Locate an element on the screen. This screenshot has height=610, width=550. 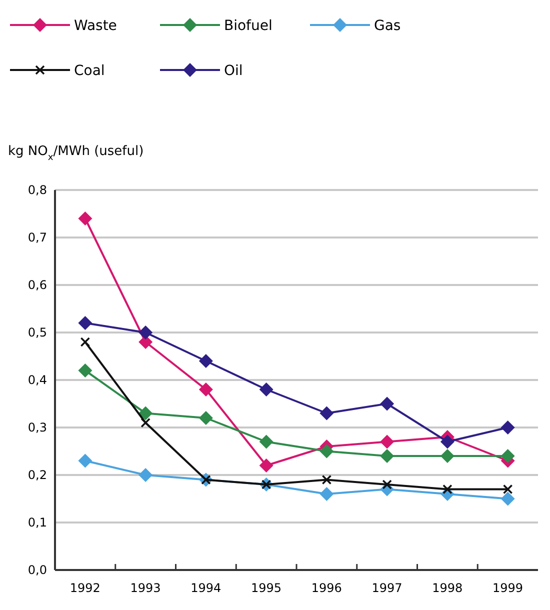
legend-label: Waste is located at coordinates (95, 26).